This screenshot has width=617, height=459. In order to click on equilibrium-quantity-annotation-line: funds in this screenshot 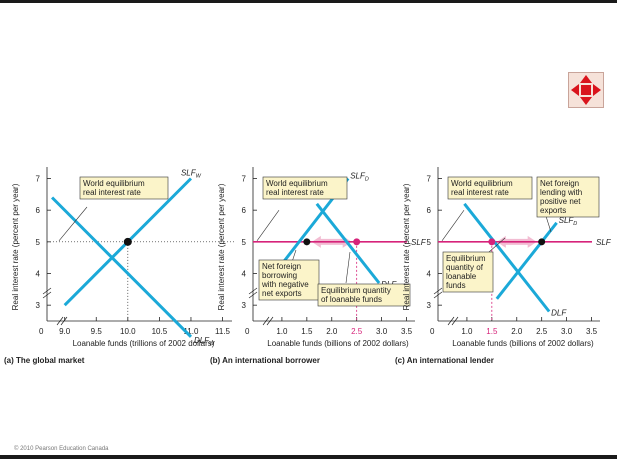, I will do `click(456, 285)`.